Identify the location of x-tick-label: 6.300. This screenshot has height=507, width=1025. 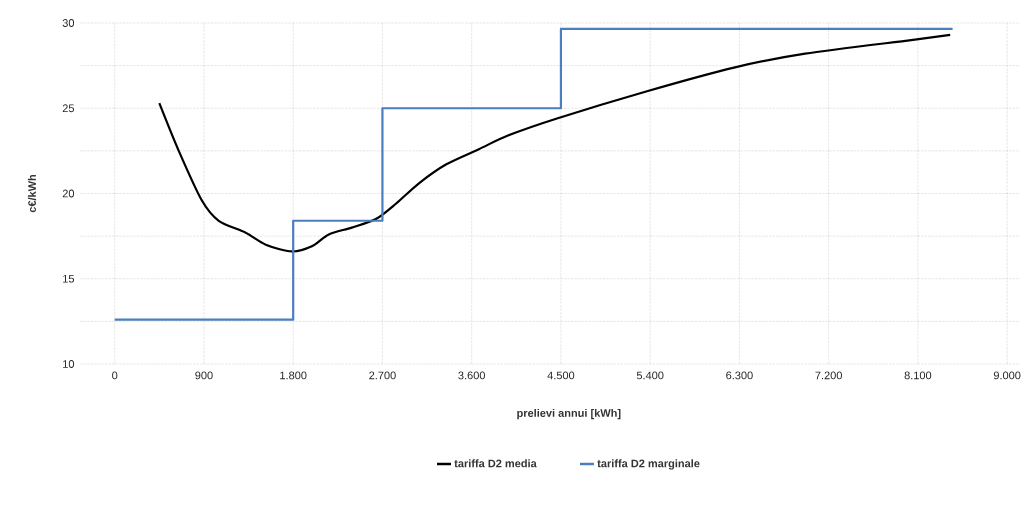
(739, 375).